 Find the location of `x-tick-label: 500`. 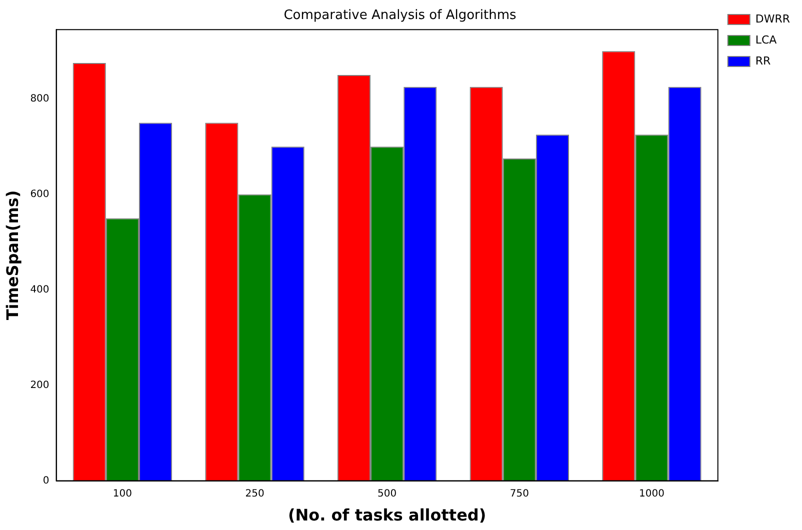

x-tick-label: 500 is located at coordinates (387, 494).